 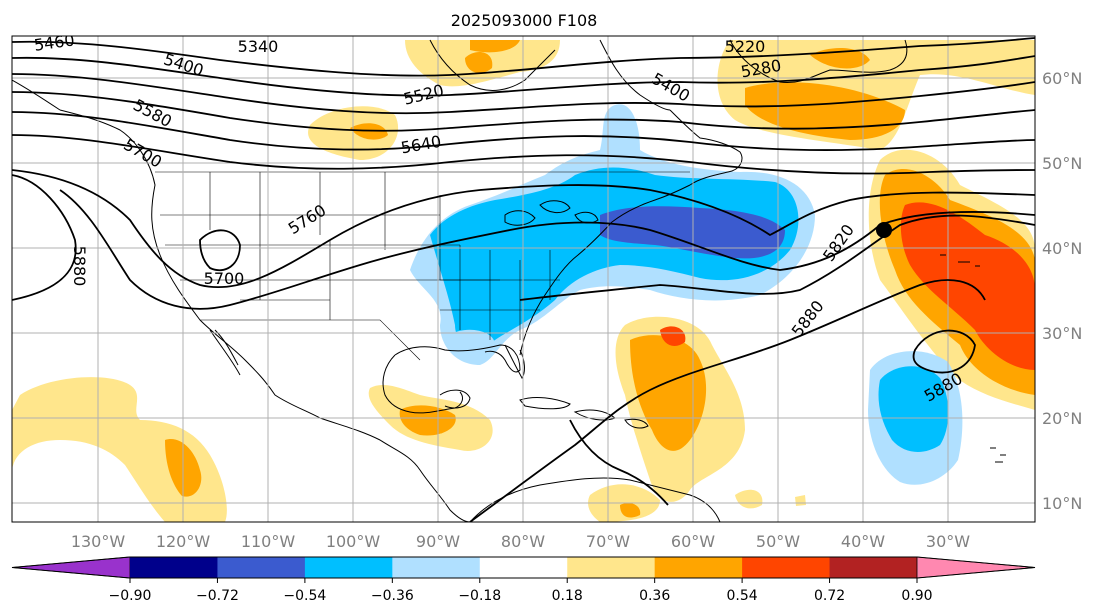 I want to click on lon-tick-label: 90°W, so click(x=438, y=541).